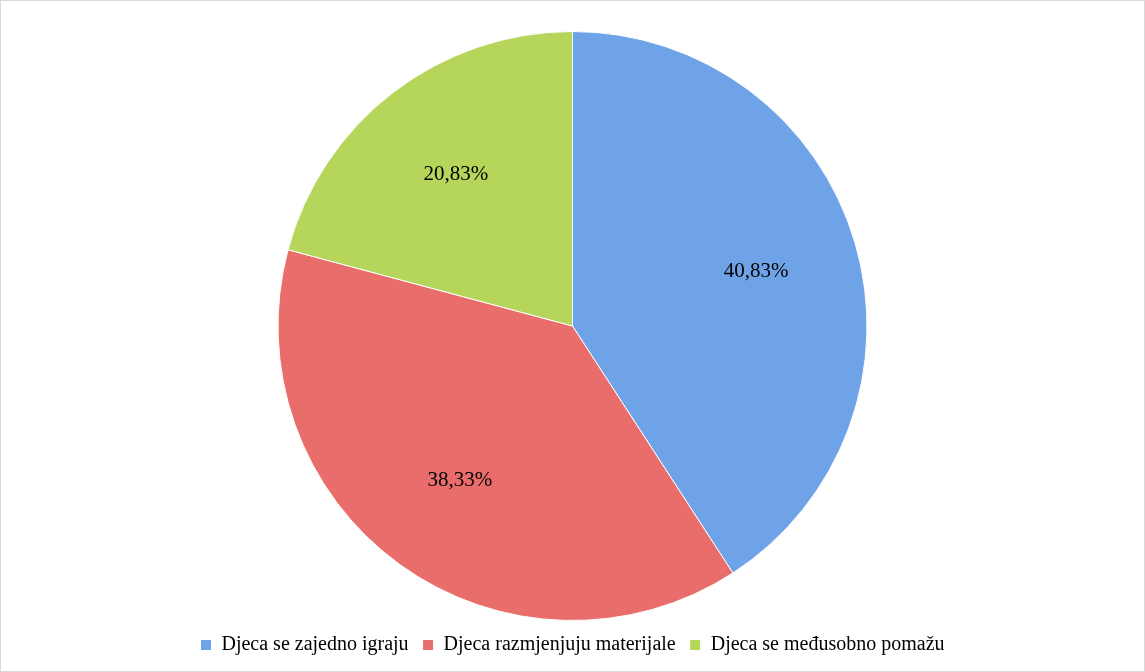  What do you see at coordinates (456, 172) in the screenshot?
I see `data-label: 20,83%` at bounding box center [456, 172].